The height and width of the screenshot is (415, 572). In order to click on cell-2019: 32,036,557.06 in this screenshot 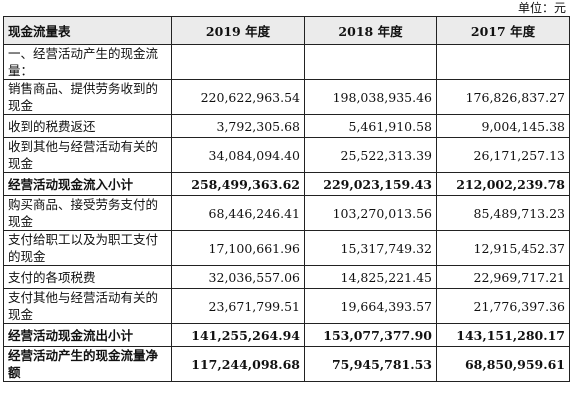, I will do `click(238, 277)`.